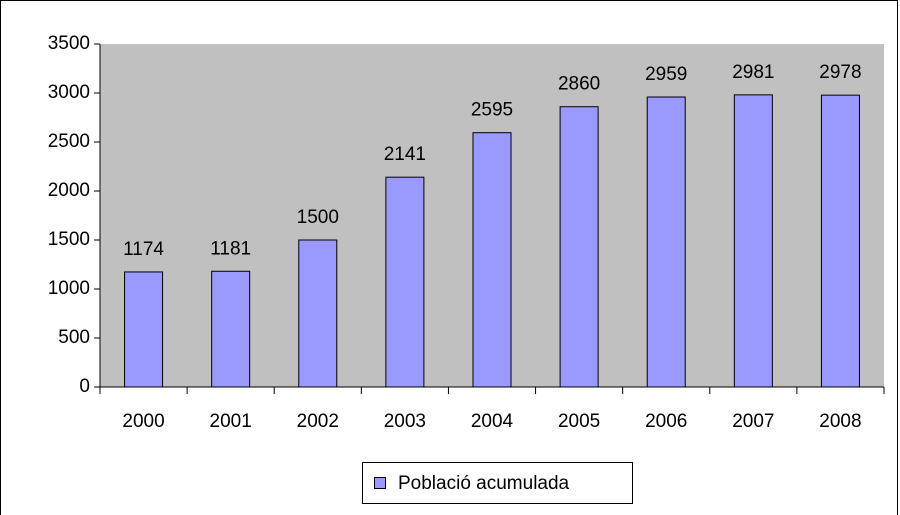  I want to click on x-tick-label: 2008, so click(840, 421).